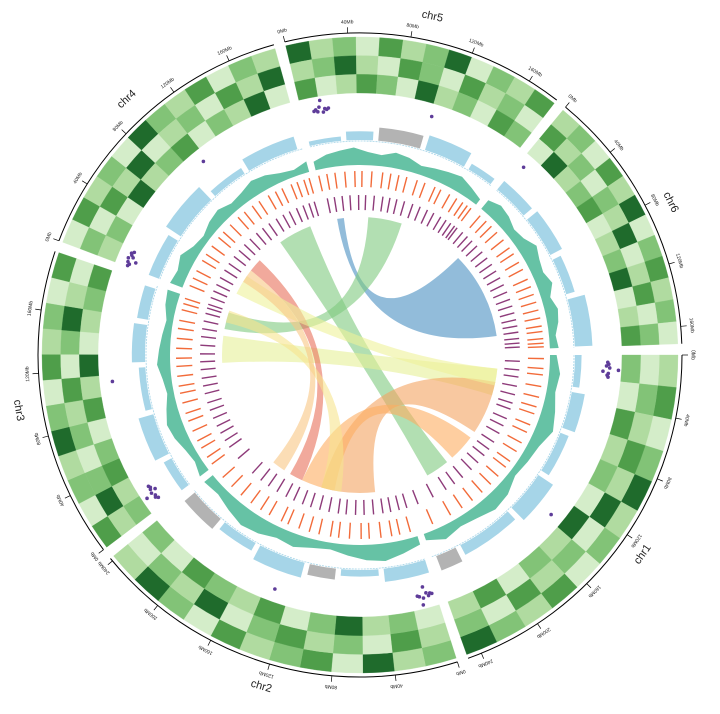 Image resolution: width=720 pixels, height=714 pixels. What do you see at coordinates (618, 146) in the screenshot?
I see `tick-label: 40Mb` at bounding box center [618, 146].